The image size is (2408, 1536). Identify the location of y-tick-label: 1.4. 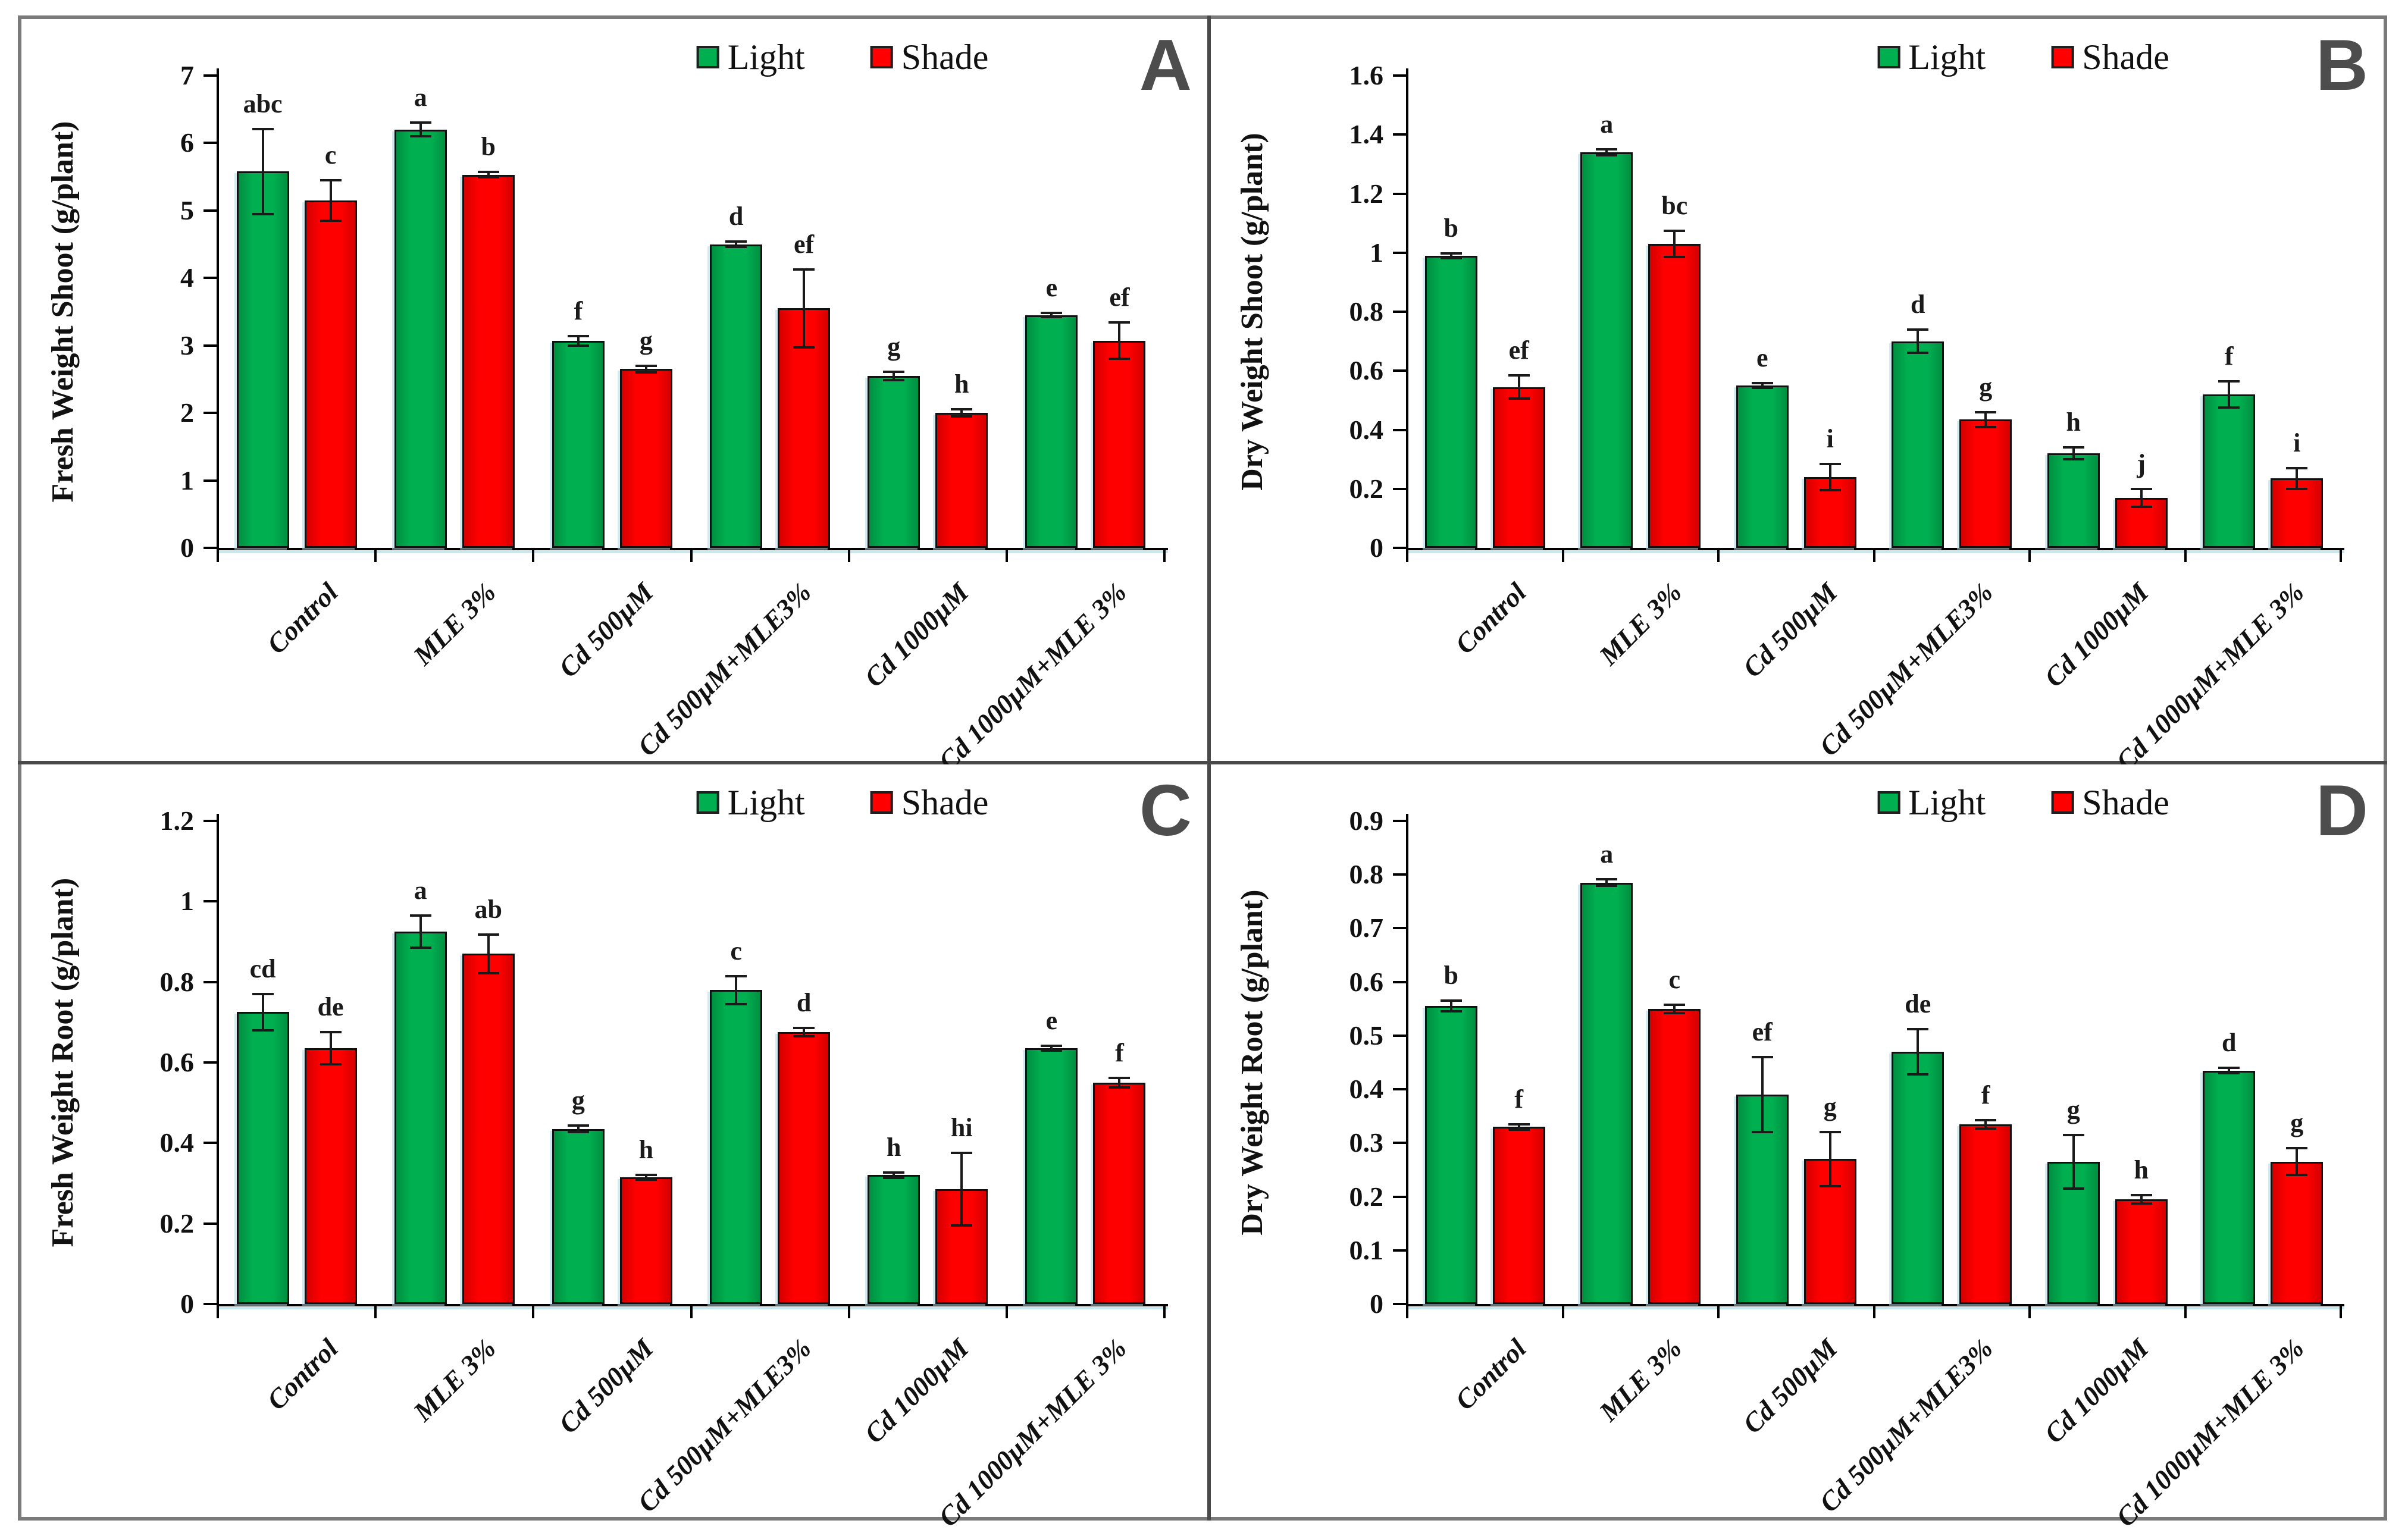
(1366, 134).